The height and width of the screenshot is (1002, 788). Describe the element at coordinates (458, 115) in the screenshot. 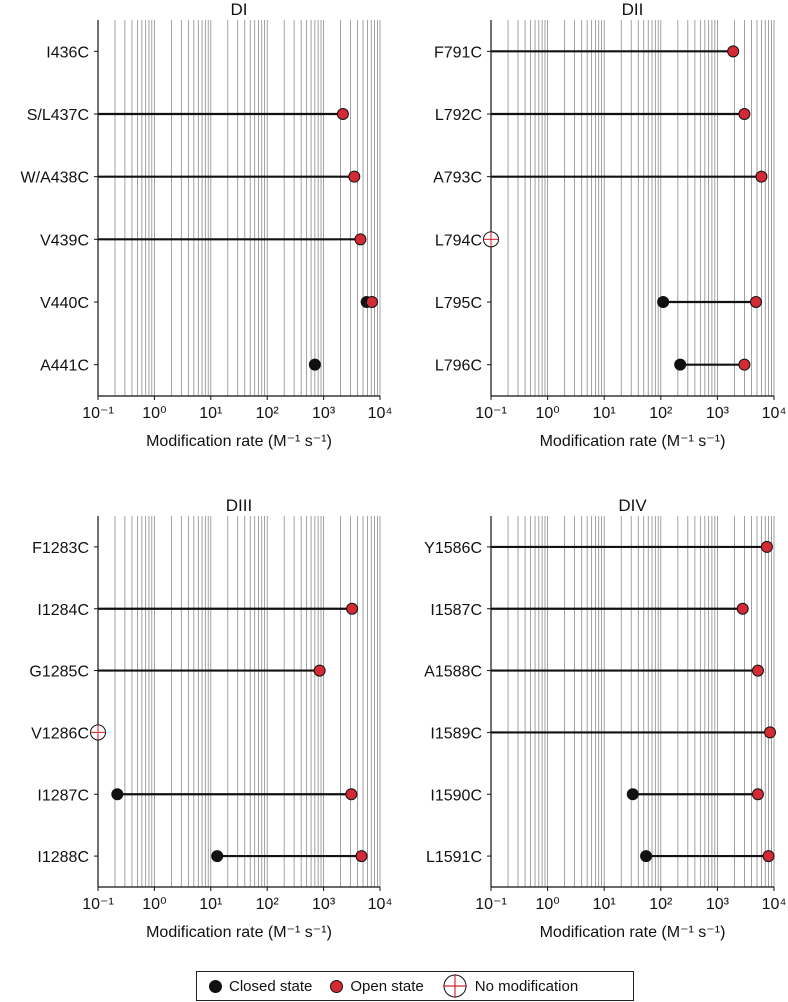

I see `row-label: L792C` at that location.